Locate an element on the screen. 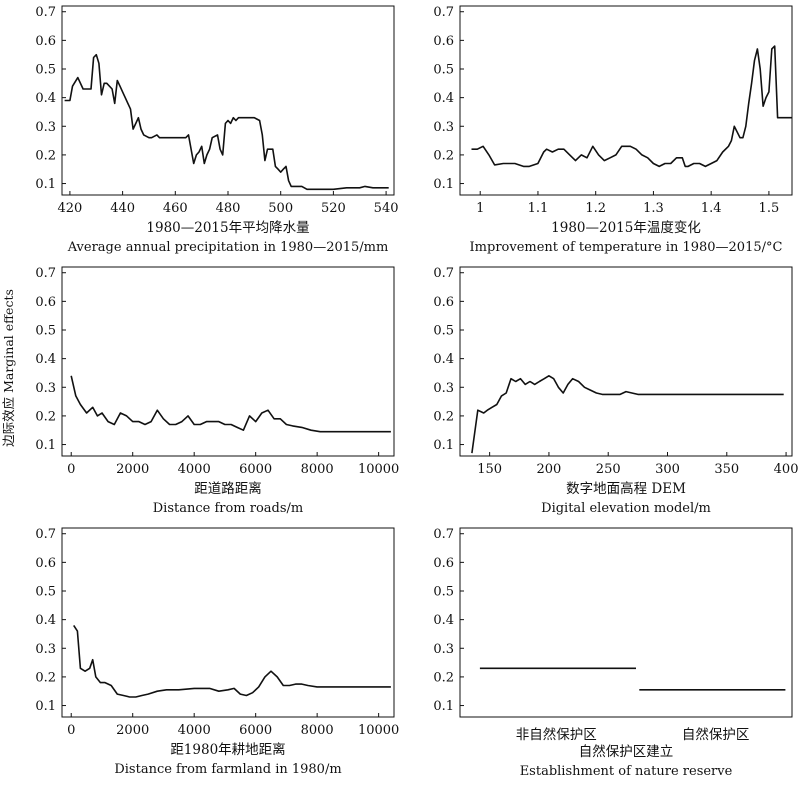  x-axis-title-cn: 自然保护区建立 is located at coordinates (626, 751).